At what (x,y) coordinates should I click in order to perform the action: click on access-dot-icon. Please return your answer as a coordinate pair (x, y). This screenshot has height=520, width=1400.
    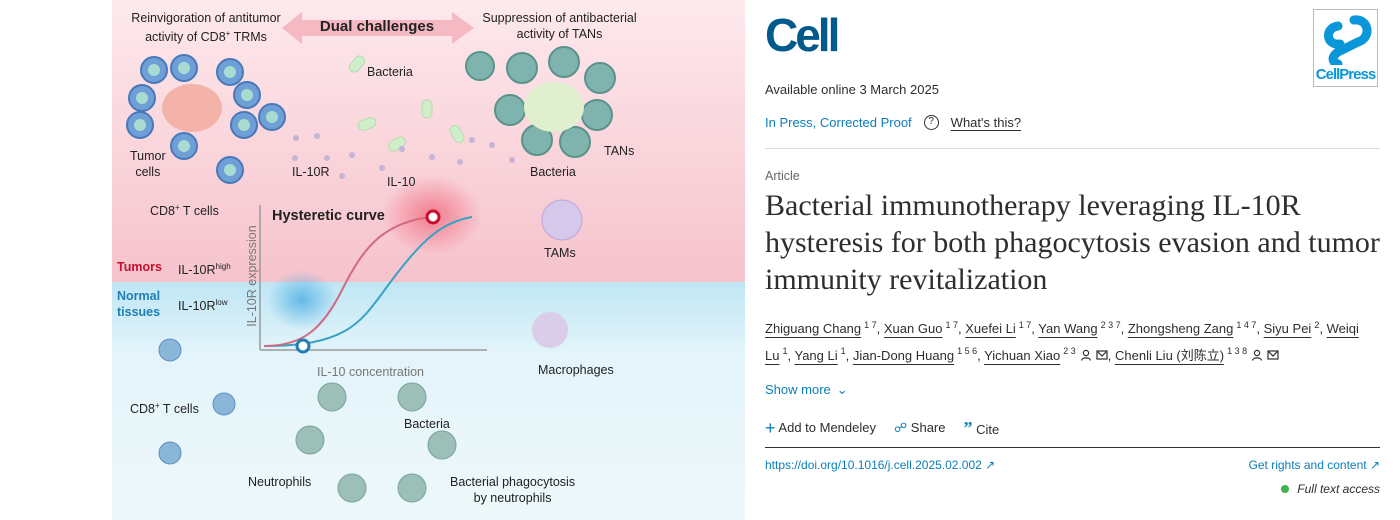
    Looking at the image, I should click on (1285, 488).